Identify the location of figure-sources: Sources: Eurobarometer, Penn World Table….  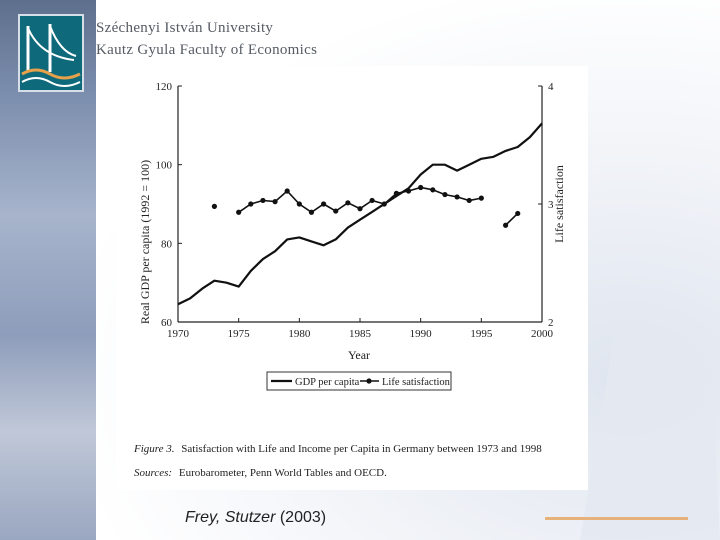
(260, 473).